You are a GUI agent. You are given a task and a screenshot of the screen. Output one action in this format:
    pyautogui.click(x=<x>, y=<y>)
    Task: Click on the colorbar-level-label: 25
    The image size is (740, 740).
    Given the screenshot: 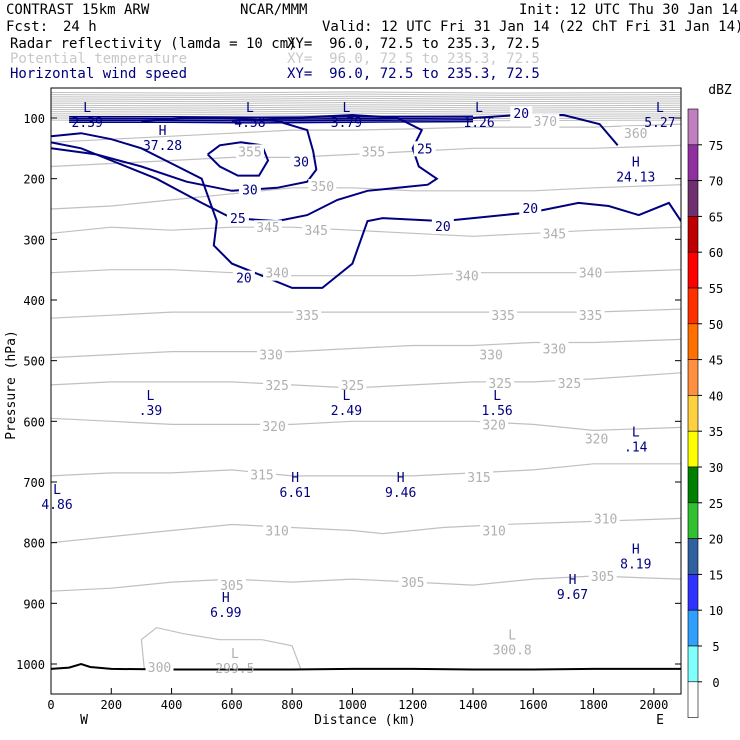 What is the action you would take?
    pyautogui.click(x=716, y=504)
    